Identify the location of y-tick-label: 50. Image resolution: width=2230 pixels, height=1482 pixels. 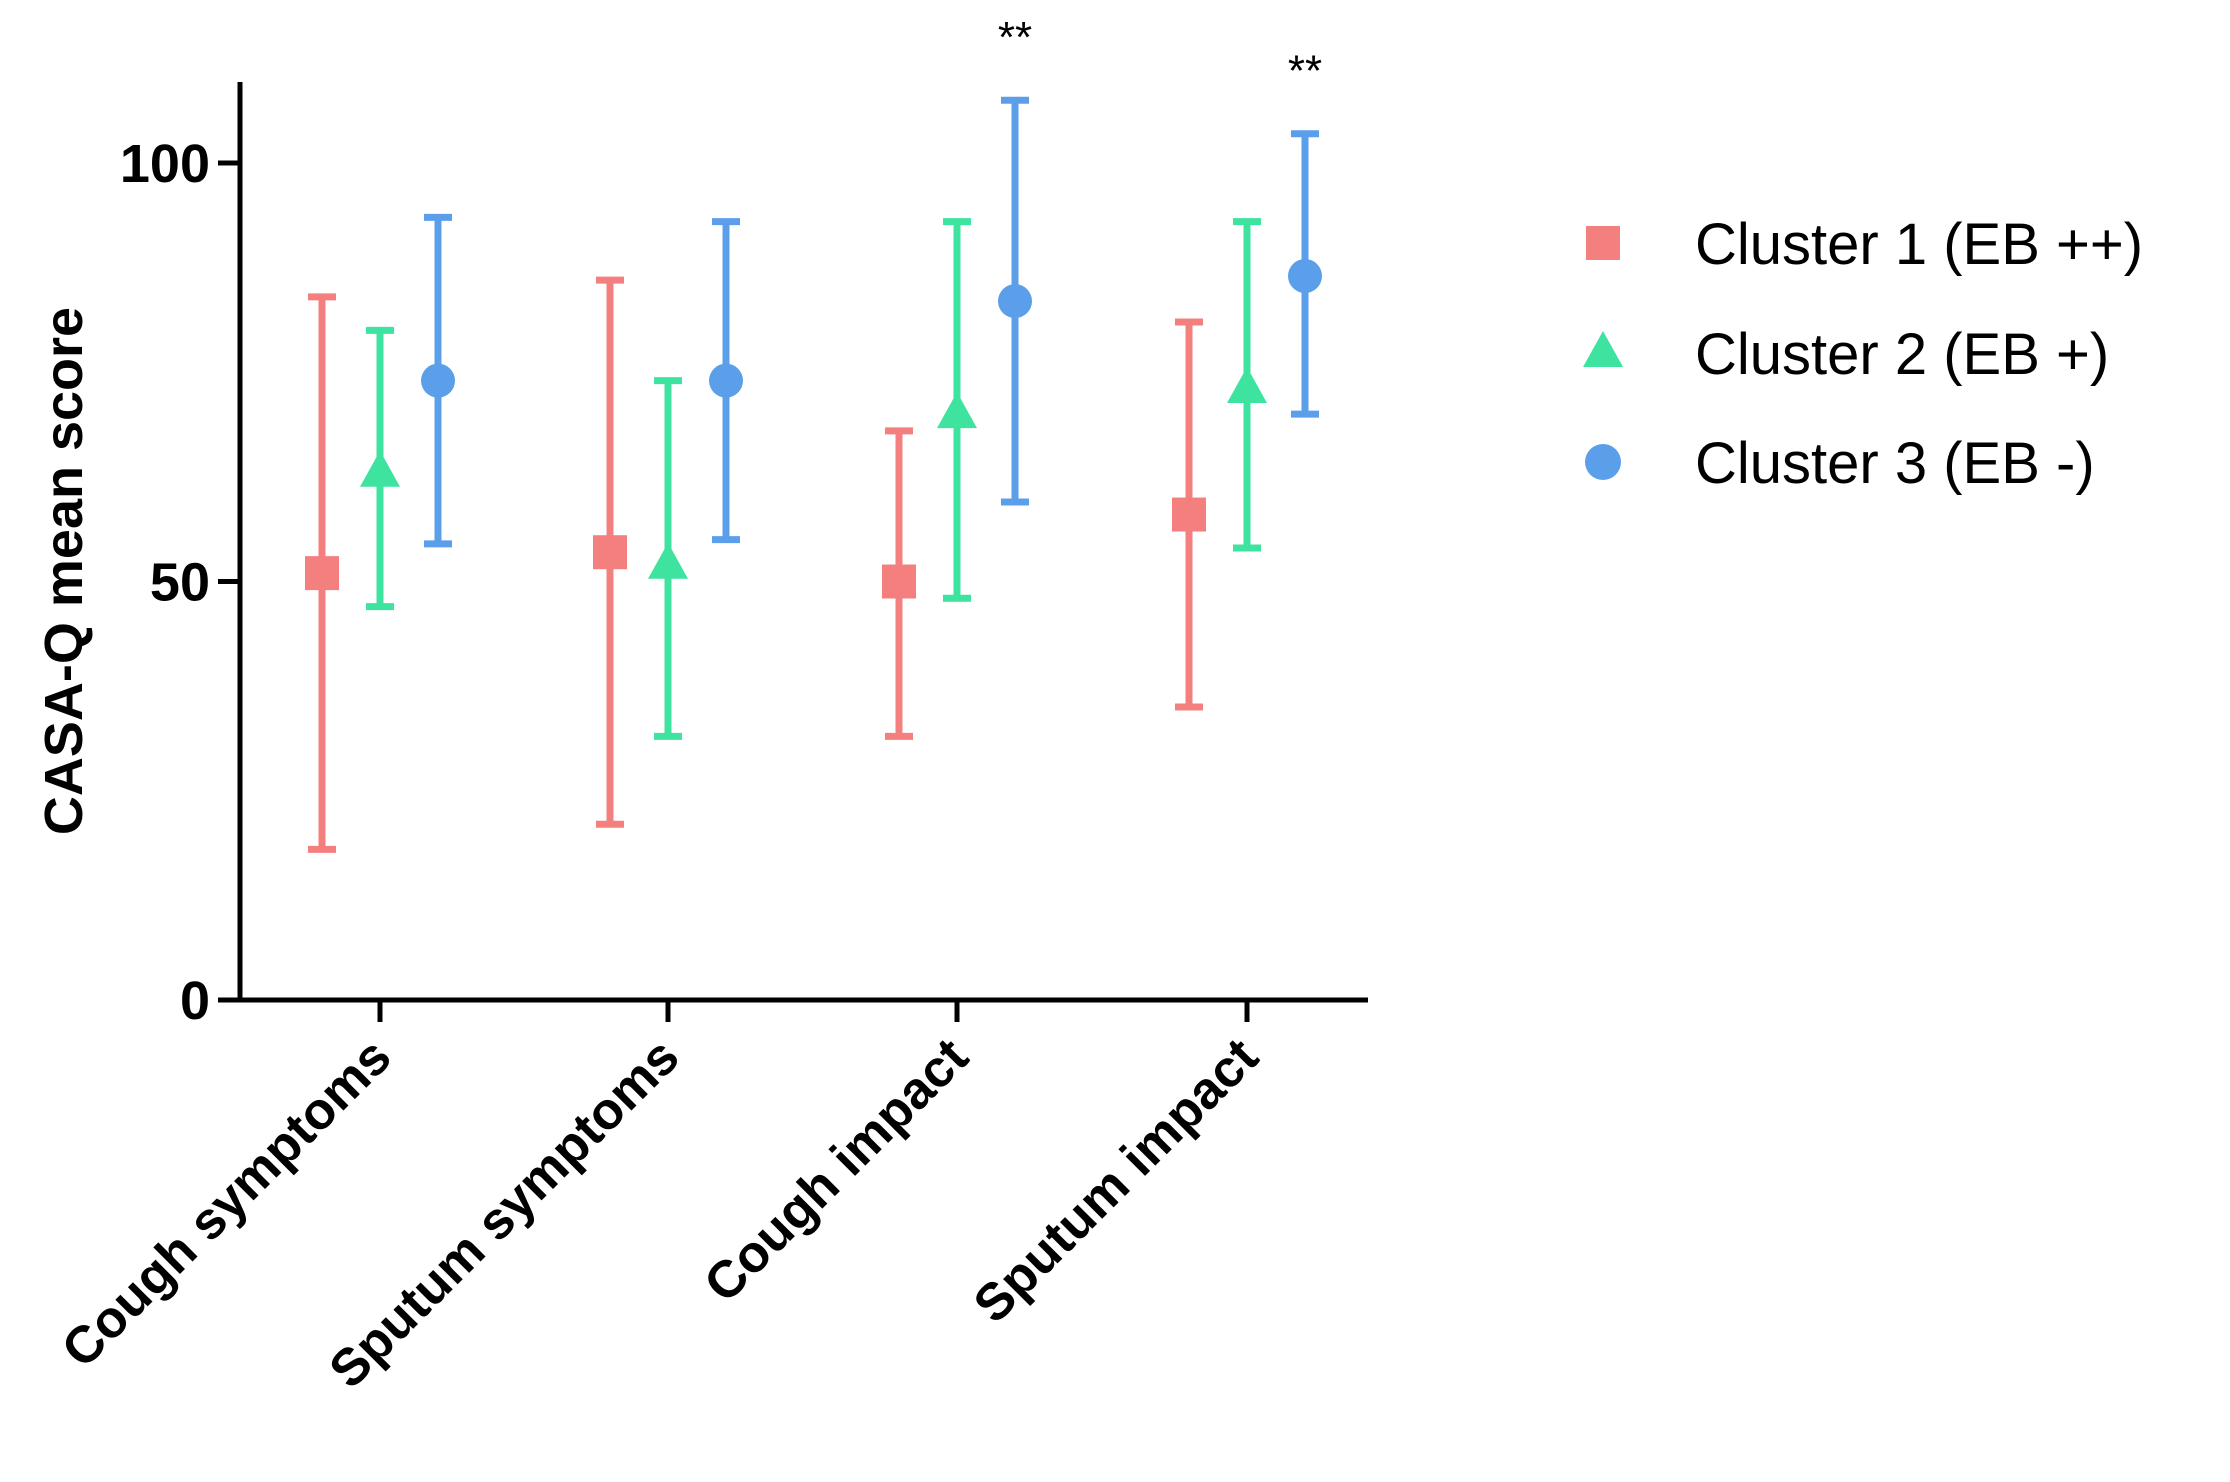
(180, 583).